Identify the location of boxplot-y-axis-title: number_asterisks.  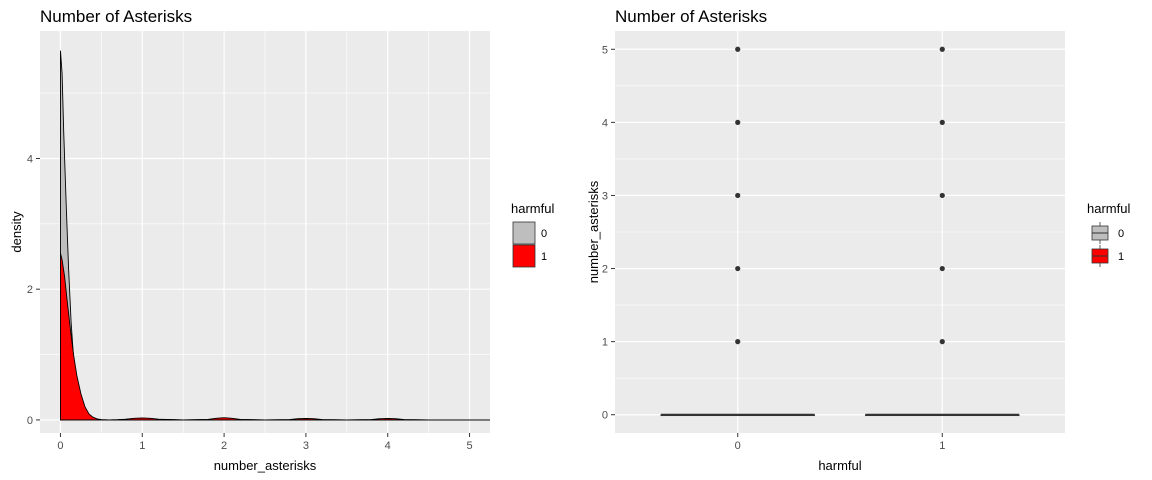
(593, 231).